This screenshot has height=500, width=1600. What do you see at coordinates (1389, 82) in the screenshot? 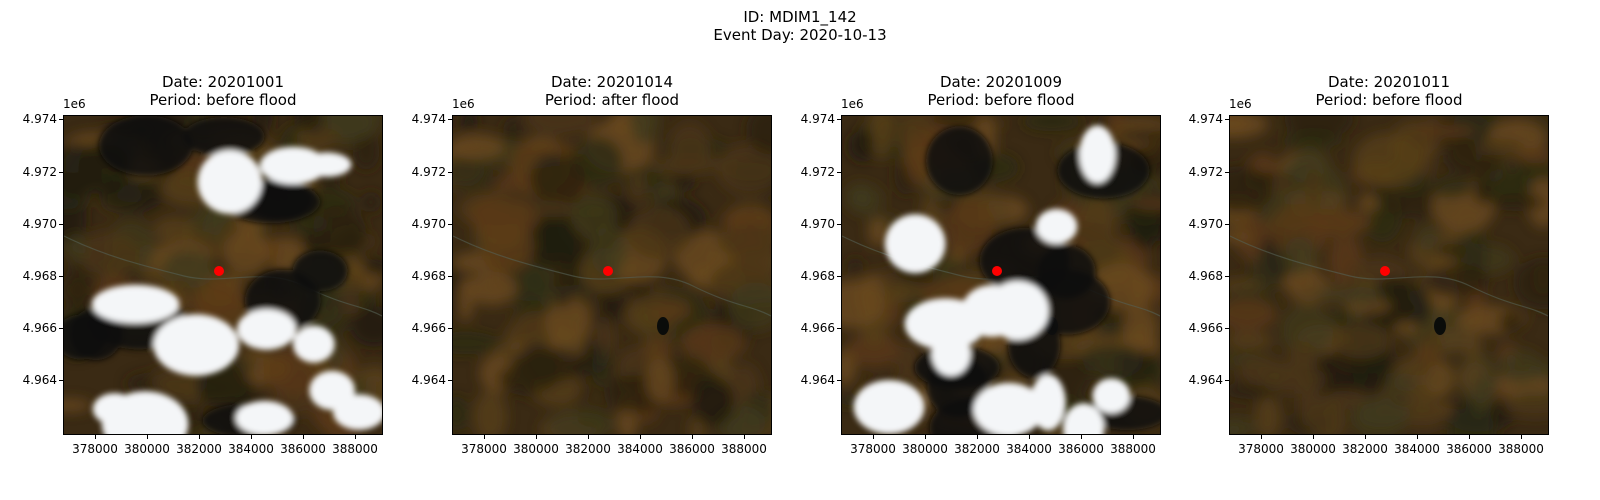
I see `panel-date: Date: 20201011` at bounding box center [1389, 82].